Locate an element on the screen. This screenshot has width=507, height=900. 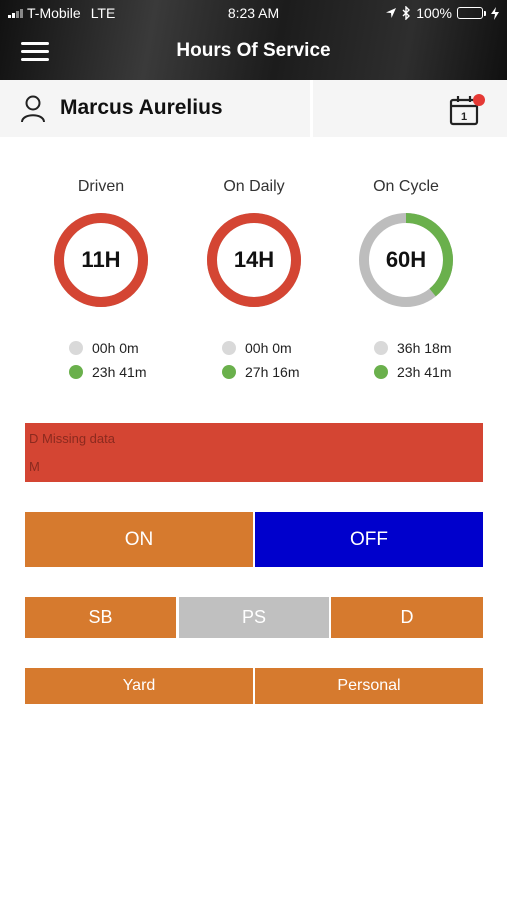
ring-value: 14H is located at coordinates (254, 259).